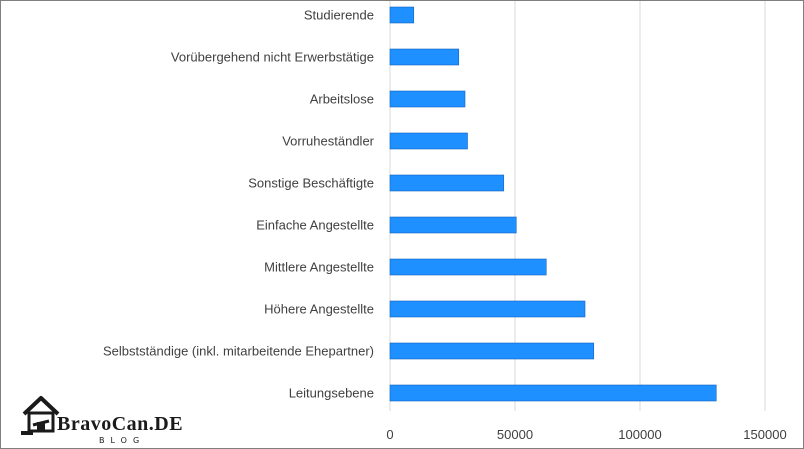 The width and height of the screenshot is (804, 449). I want to click on category-label-8: Höhere Angestellte, so click(319, 309).